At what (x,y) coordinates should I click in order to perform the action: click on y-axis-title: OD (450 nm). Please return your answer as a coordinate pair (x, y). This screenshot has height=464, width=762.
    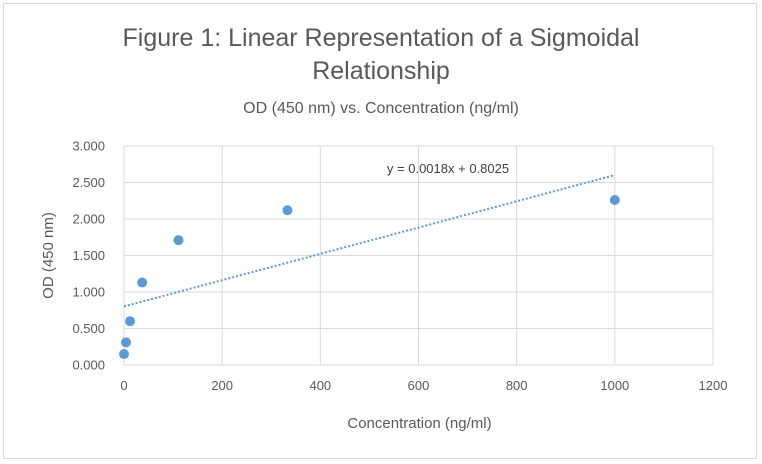
    Looking at the image, I should click on (48, 255).